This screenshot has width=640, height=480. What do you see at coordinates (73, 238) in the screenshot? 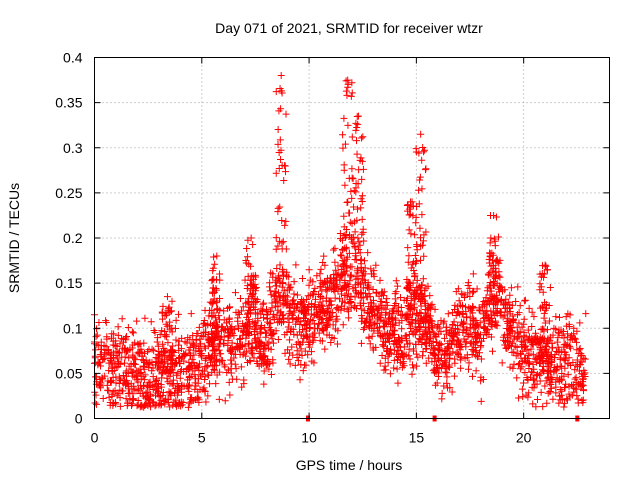
I see `y-tick-label: 0.2` at bounding box center [73, 238].